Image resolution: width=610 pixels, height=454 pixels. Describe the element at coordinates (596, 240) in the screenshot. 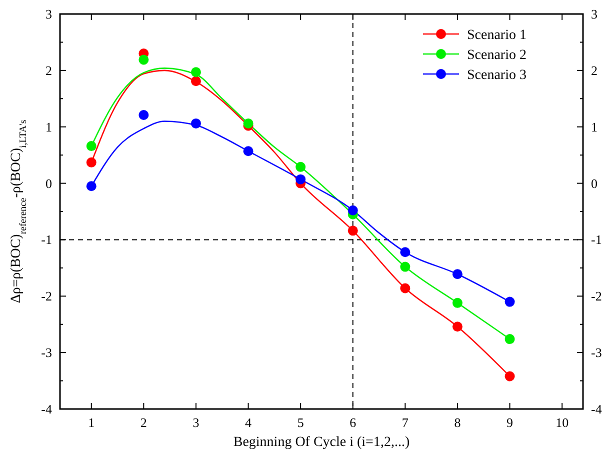

I see `y2-tick-label: -1` at that location.